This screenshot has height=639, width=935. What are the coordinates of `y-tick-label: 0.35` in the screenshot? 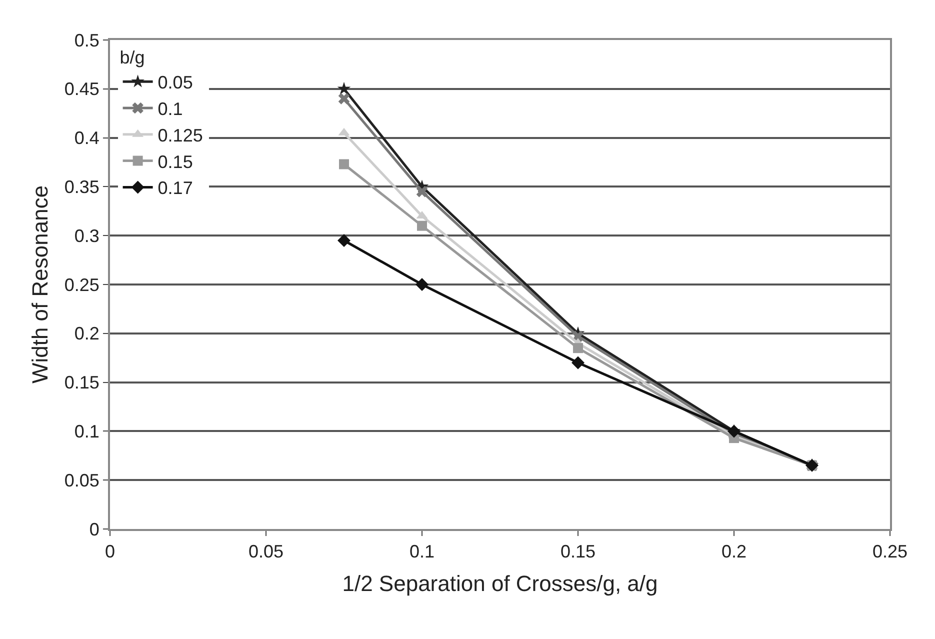 It's located at (82, 187).